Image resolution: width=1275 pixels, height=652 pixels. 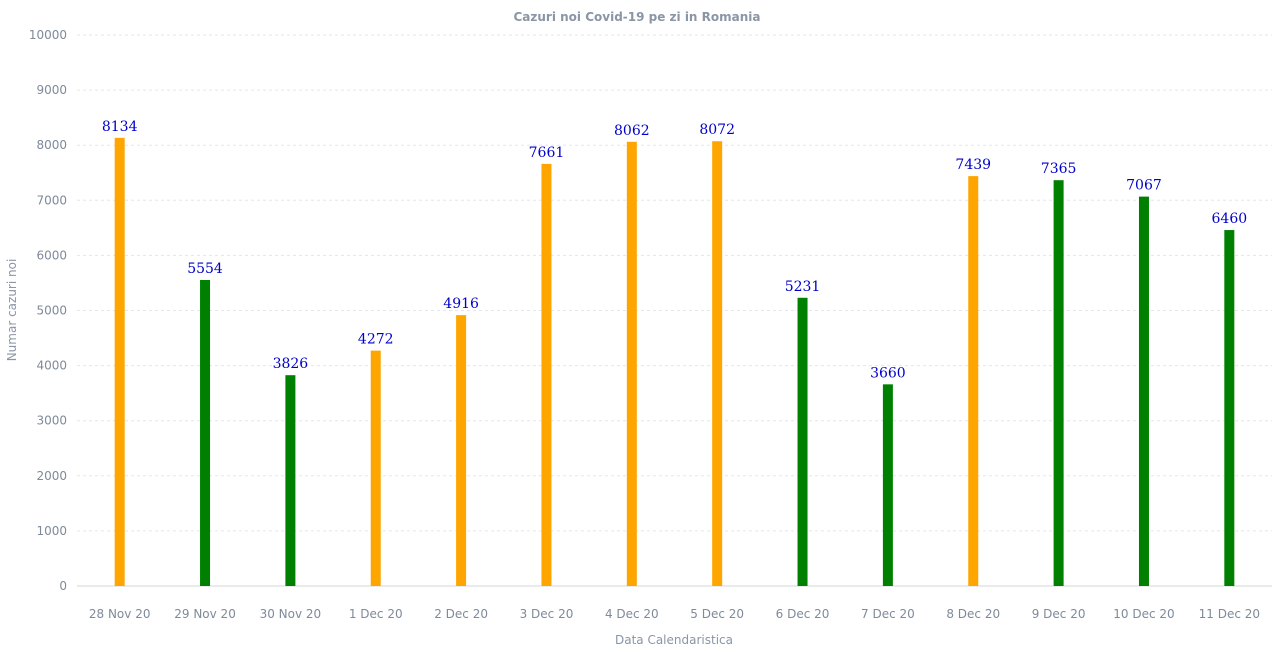 I want to click on data-label: 4916, so click(x=461, y=304).